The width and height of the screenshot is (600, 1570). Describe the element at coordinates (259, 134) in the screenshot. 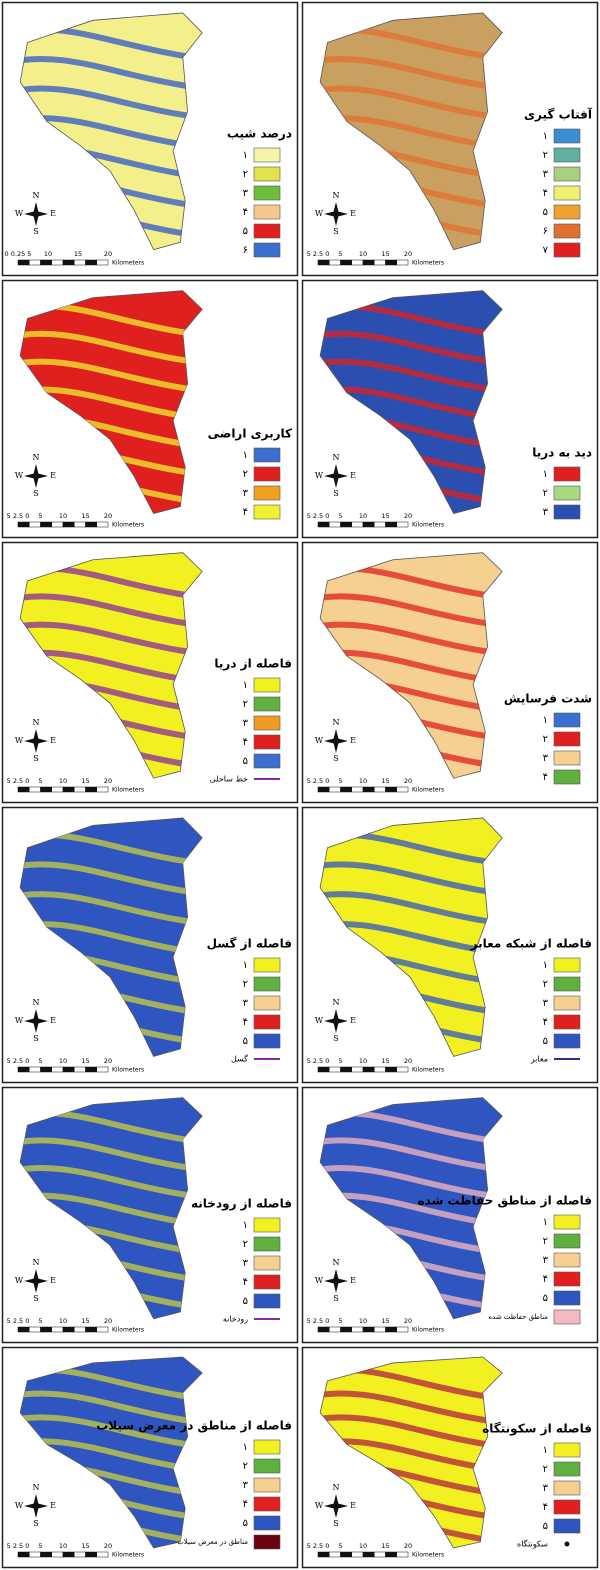

I see `legend-title: درصد شیب` at that location.